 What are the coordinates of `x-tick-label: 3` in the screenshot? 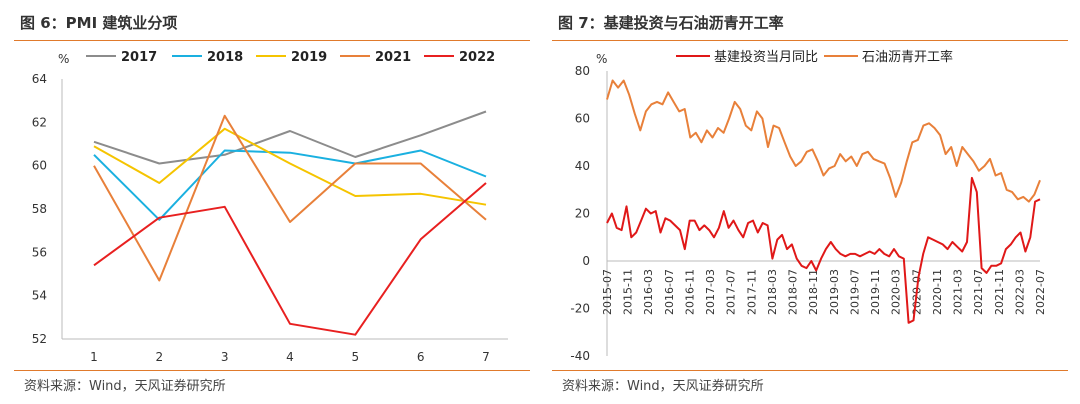 It's located at (225, 357).